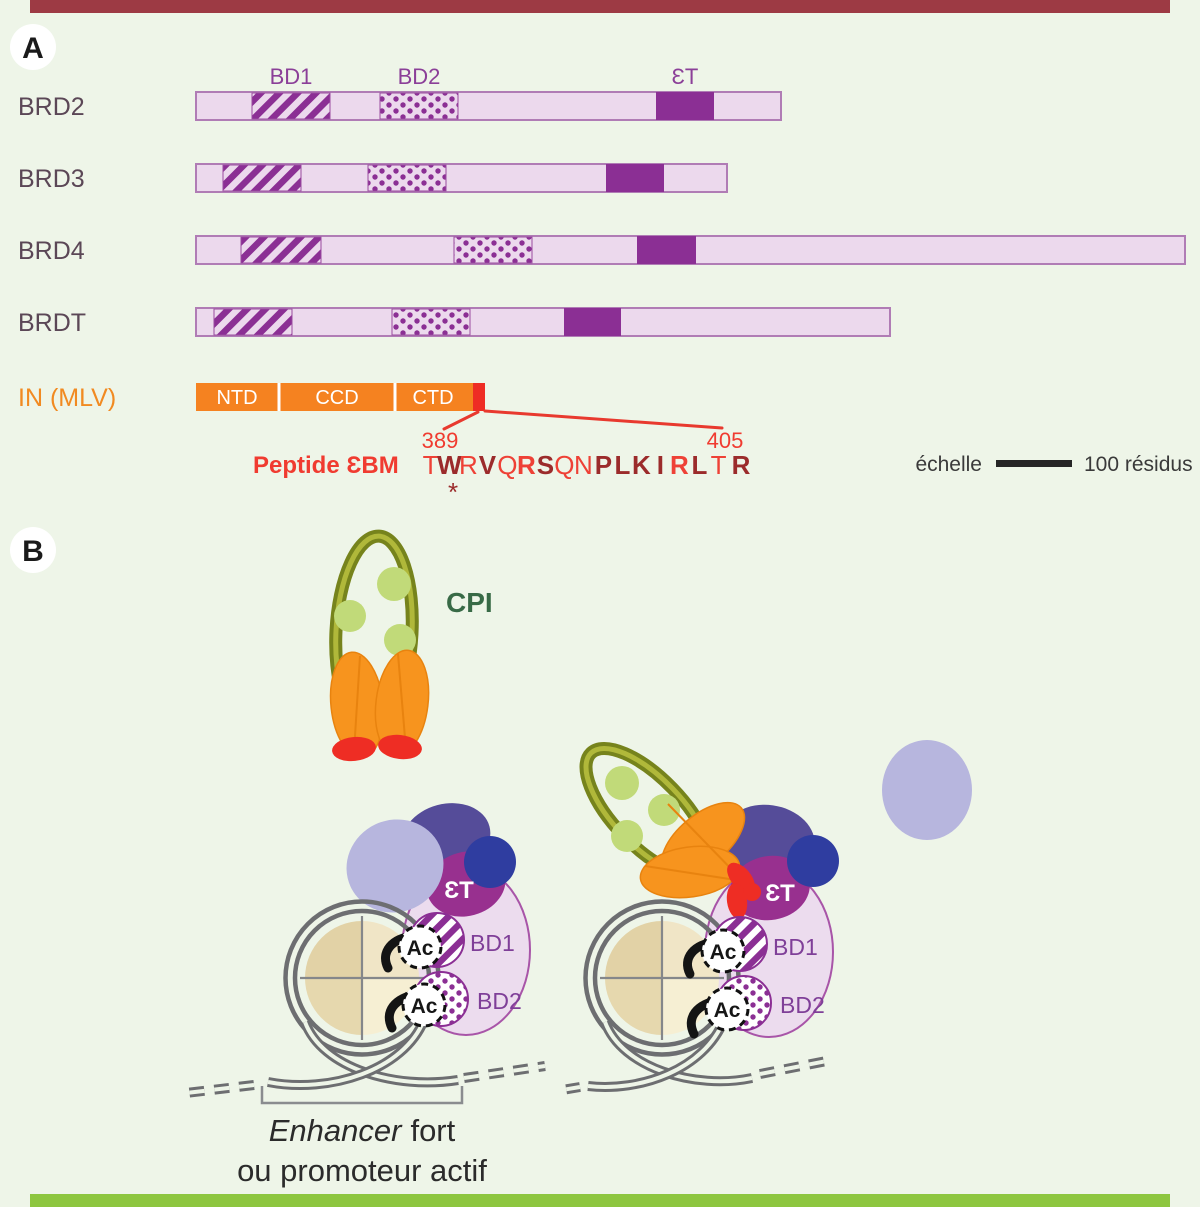 The image size is (1200, 1207). Describe the element at coordinates (725, 440) in the screenshot. I see `residue-end: 405` at that location.